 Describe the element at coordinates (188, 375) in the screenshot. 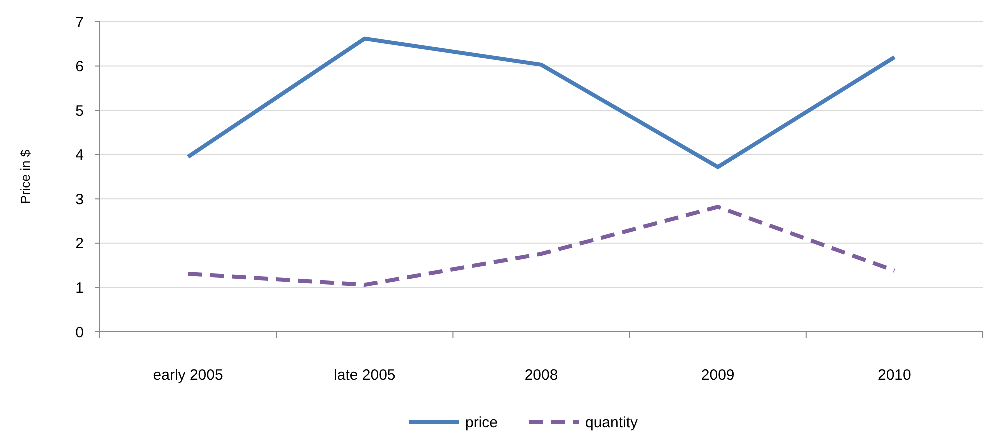

I see `x-tick-label: early 2005` at that location.